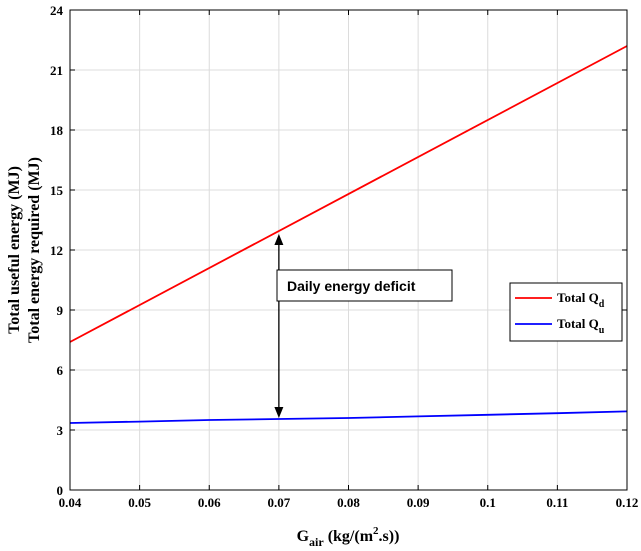 The width and height of the screenshot is (641, 551). What do you see at coordinates (70, 502) in the screenshot?
I see `x-tick-label: 0.04` at bounding box center [70, 502].